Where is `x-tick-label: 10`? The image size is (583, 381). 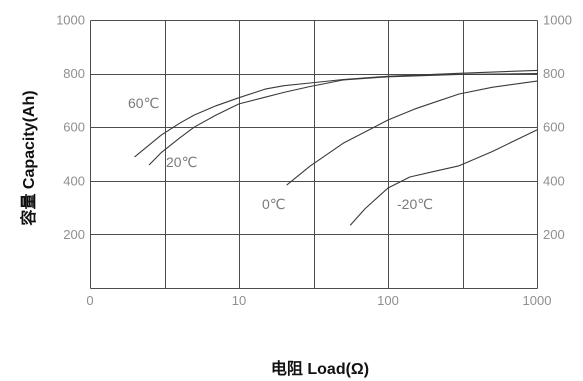 x-tick-label: 10 is located at coordinates (239, 300).